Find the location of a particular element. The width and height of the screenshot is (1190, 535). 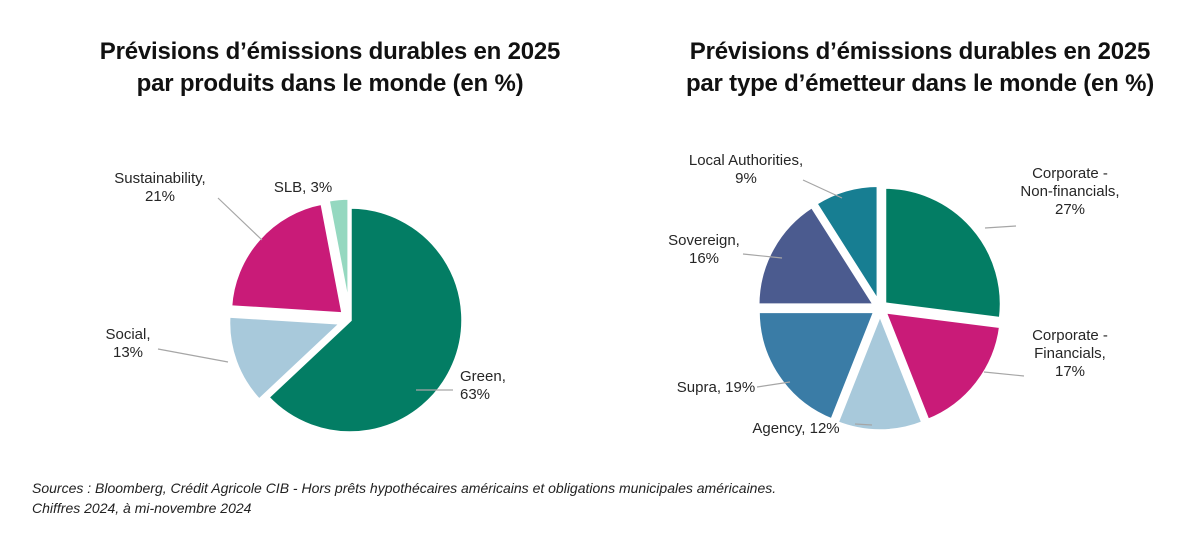

data-label-line: 16% is located at coordinates (704, 258).